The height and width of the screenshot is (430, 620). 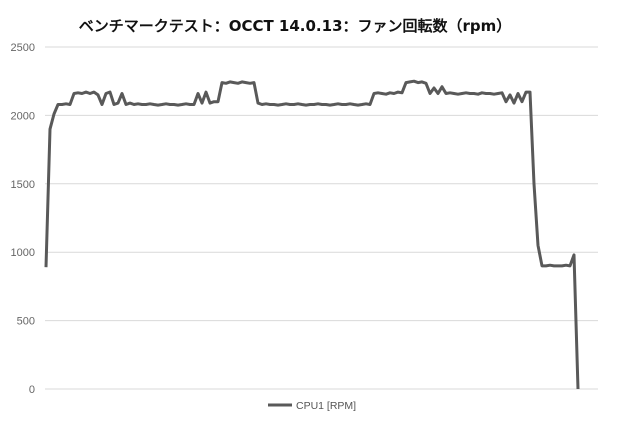 What do you see at coordinates (26, 322) in the screenshot?
I see `y-tick-label: 500` at bounding box center [26, 322].